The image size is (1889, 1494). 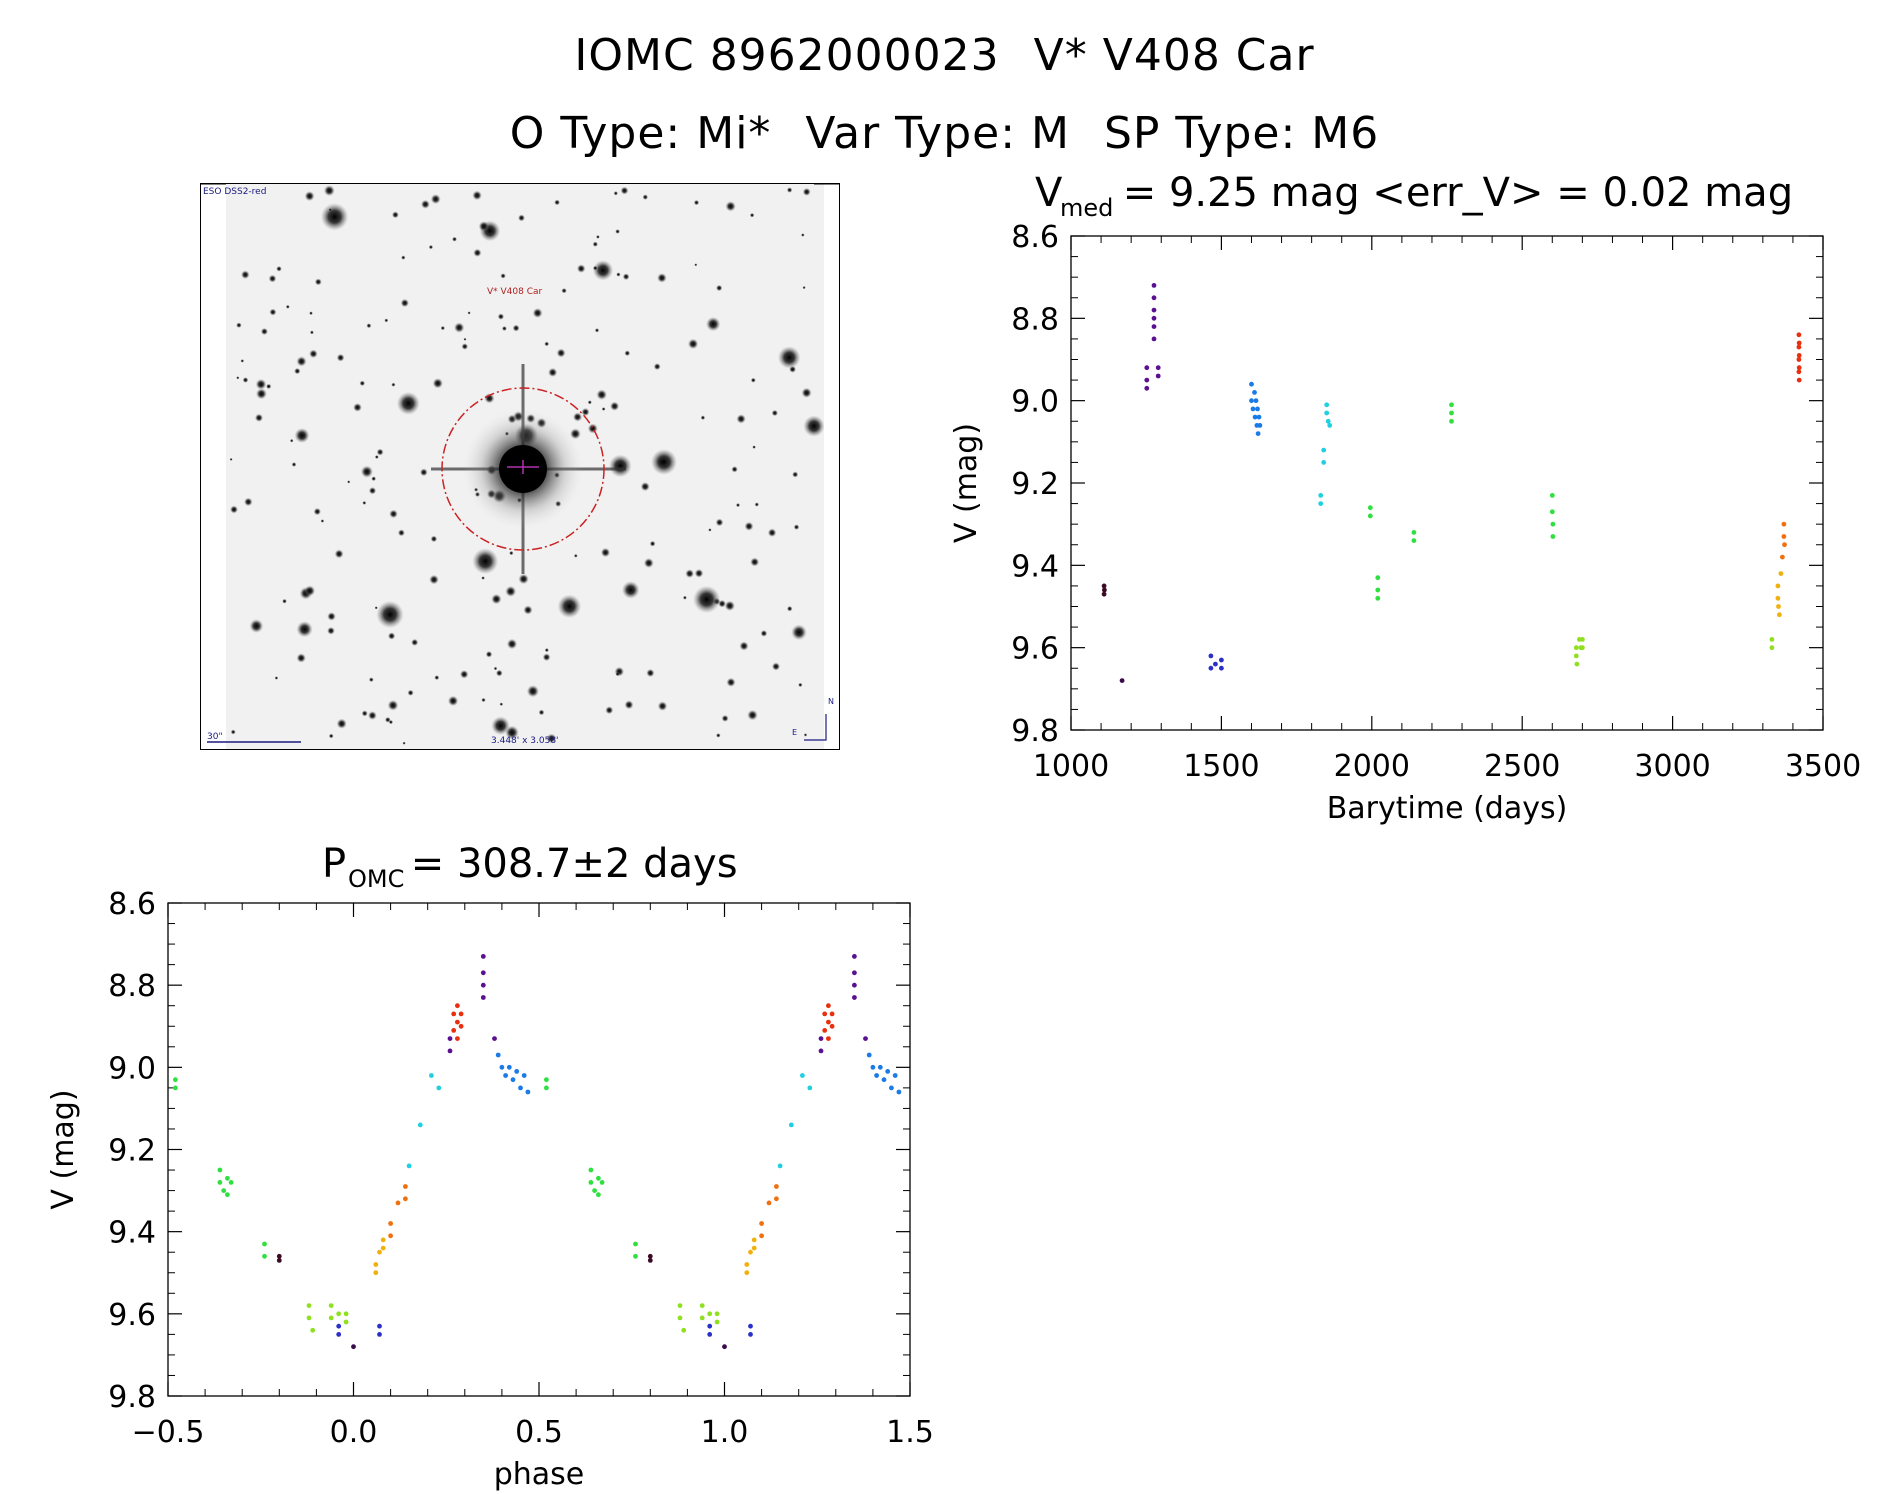 I want to click on omc-id: IOMC 8962000023, so click(x=787, y=55).